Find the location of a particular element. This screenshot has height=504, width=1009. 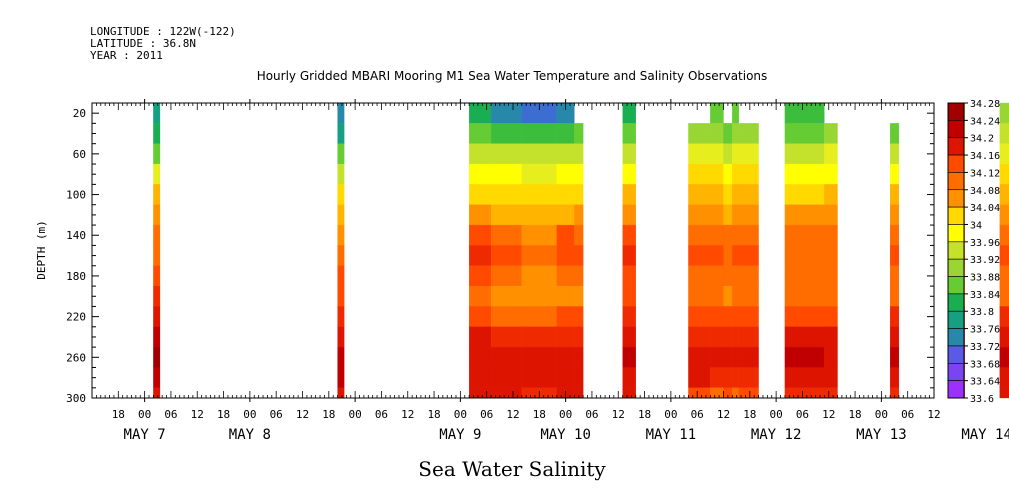

colorbar-label: 33.8 is located at coordinates (982, 312).